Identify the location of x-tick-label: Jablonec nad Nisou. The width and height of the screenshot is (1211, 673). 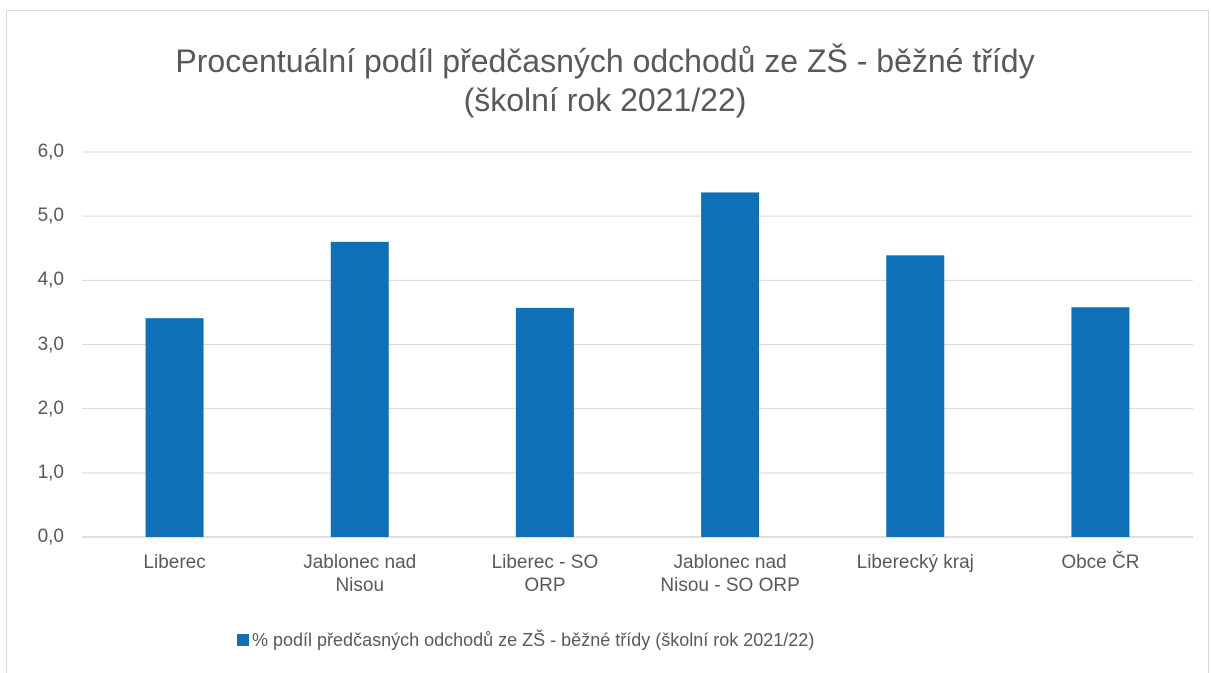
(360, 574).